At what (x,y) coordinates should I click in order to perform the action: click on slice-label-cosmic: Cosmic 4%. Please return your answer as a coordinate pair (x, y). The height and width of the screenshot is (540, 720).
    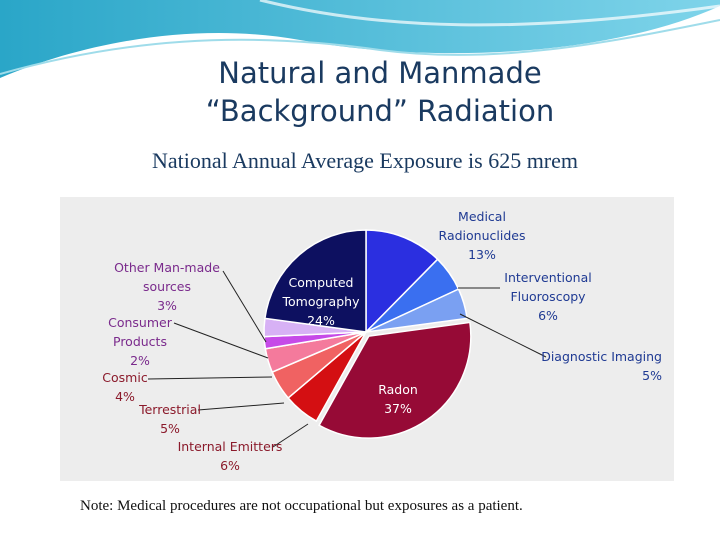
    Looking at the image, I should click on (125, 387).